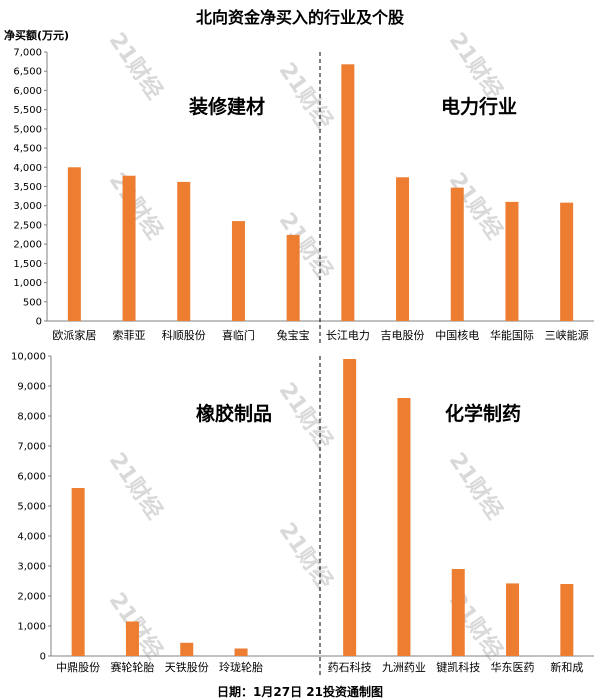 Image resolution: width=600 pixels, height=700 pixels. I want to click on y-axis-label: 净买额(万元), so click(37, 35).